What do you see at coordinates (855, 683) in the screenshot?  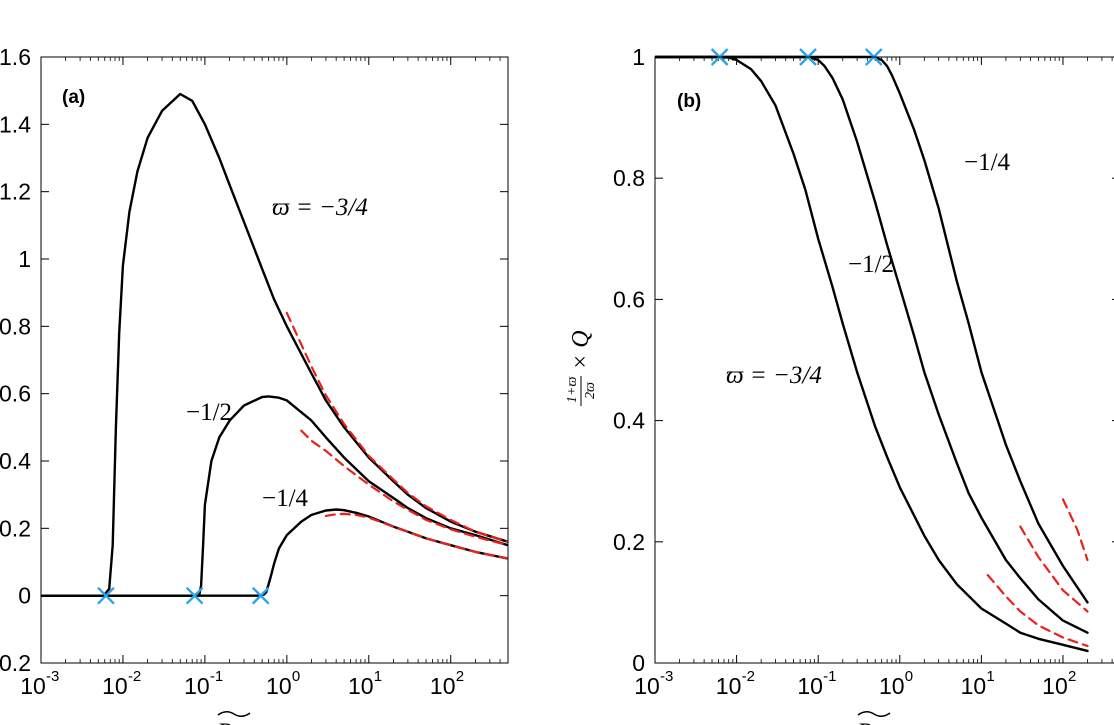 I see `panel-b-xtick-labels: 10 -3 10 -2 10 -1 10 0 10 1 10 2` at bounding box center [855, 683].